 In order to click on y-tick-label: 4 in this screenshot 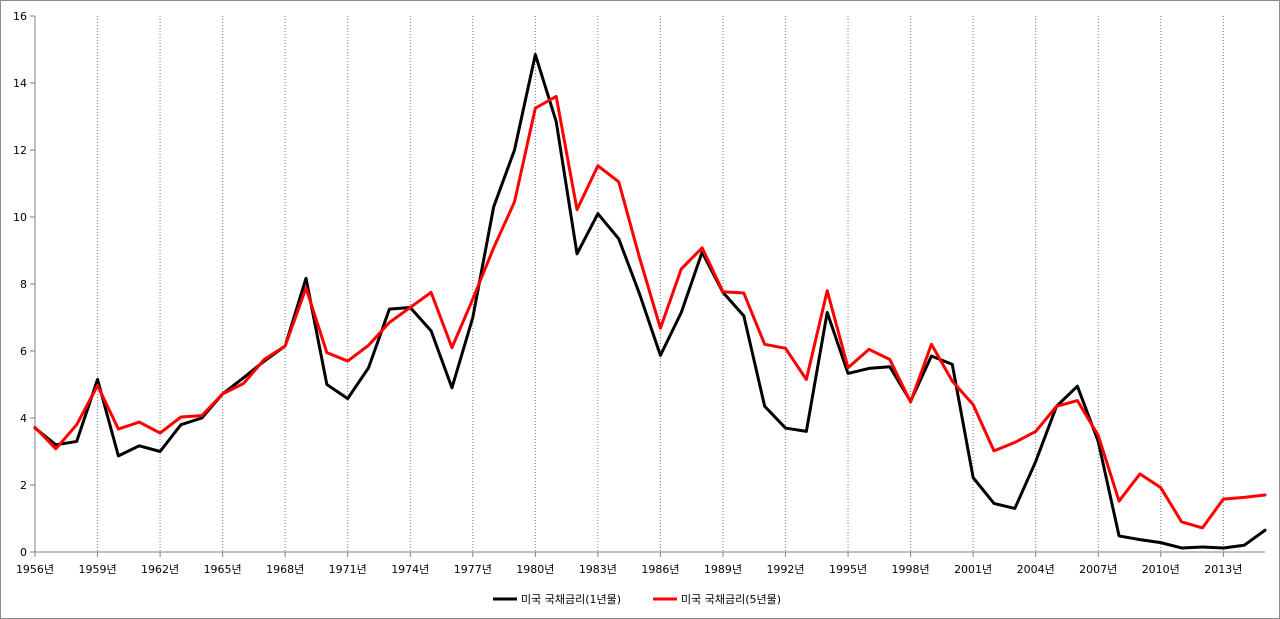, I will do `click(23, 418)`.